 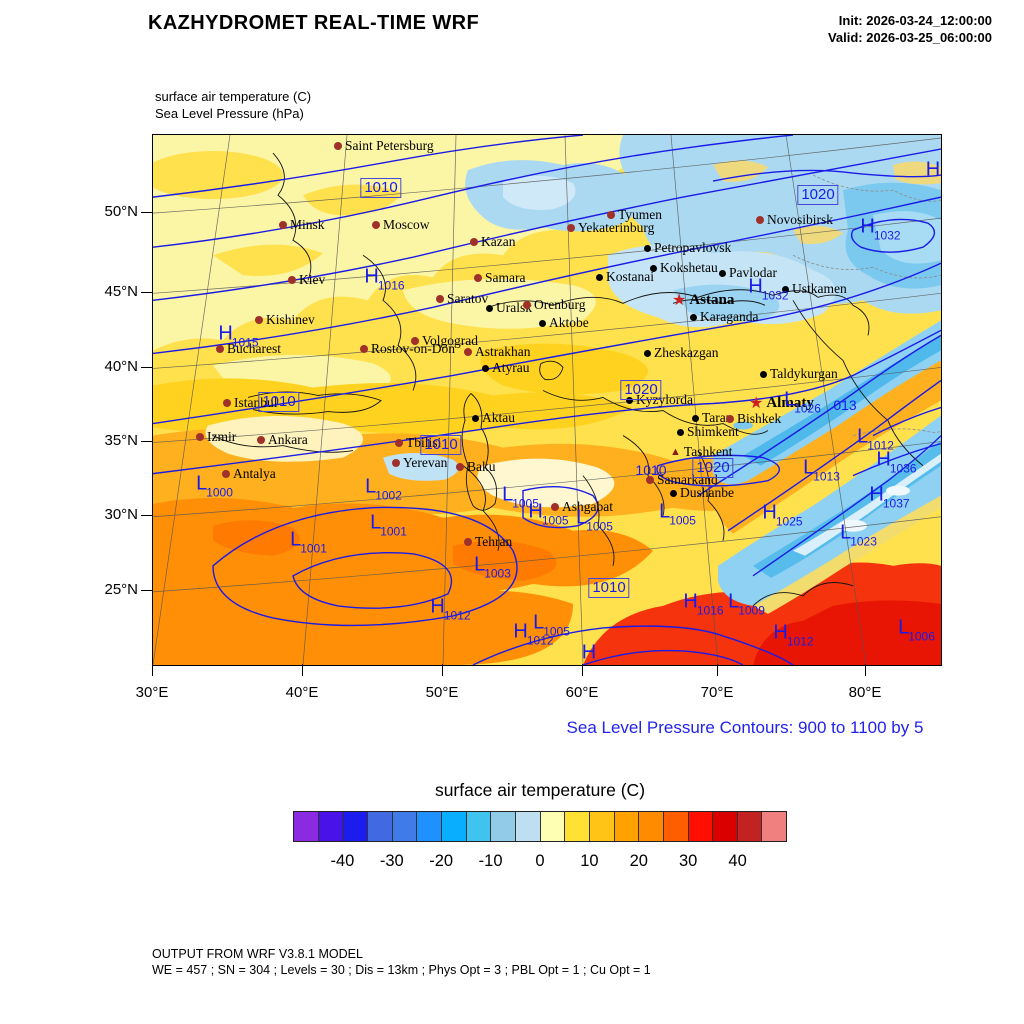 I want to click on colorbar-ticks: -40 -30 -20 -10 0 10 20 30 40, so click(x=540, y=864).